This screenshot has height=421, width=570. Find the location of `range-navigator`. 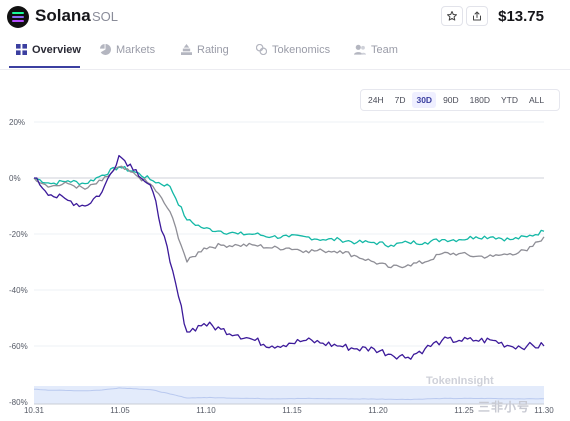

range-navigator is located at coordinates (289, 395).